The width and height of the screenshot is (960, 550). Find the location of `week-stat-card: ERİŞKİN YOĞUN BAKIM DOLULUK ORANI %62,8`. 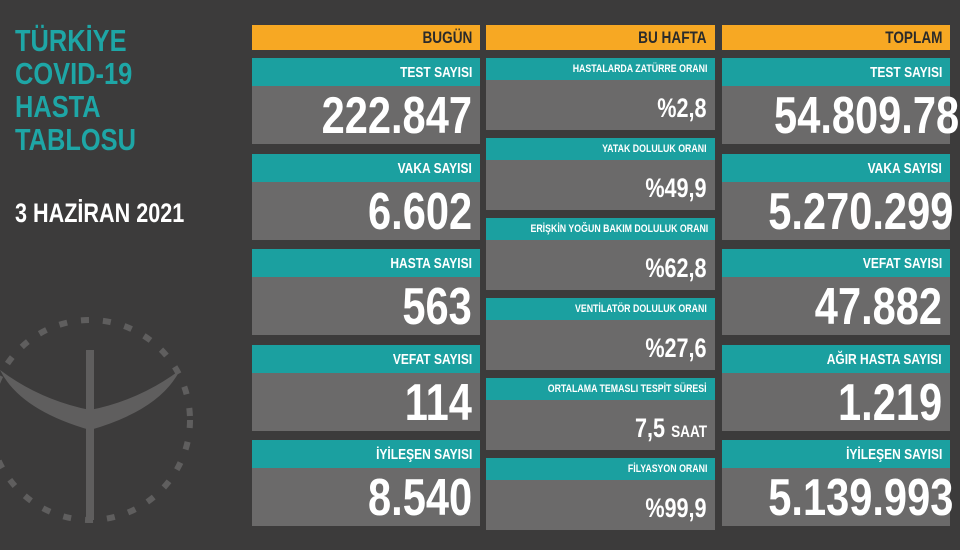

week-stat-card: ERİŞKİN YOĞUN BAKIM DOLULUK ORANI %62,8 is located at coordinates (600, 254).